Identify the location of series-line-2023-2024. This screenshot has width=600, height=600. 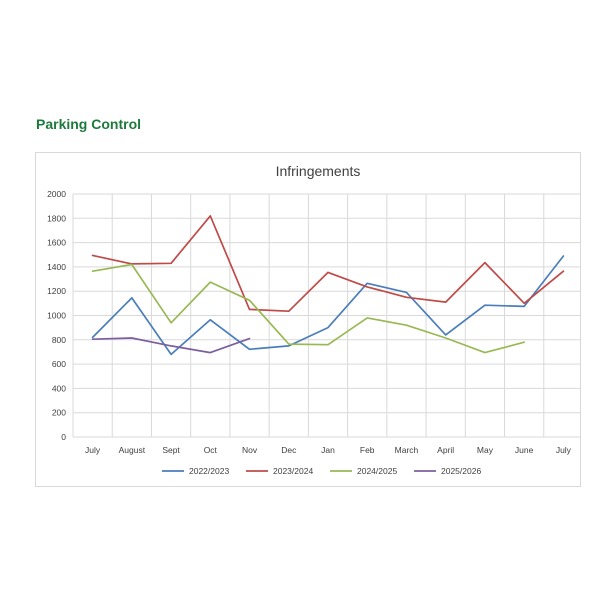
(328, 264).